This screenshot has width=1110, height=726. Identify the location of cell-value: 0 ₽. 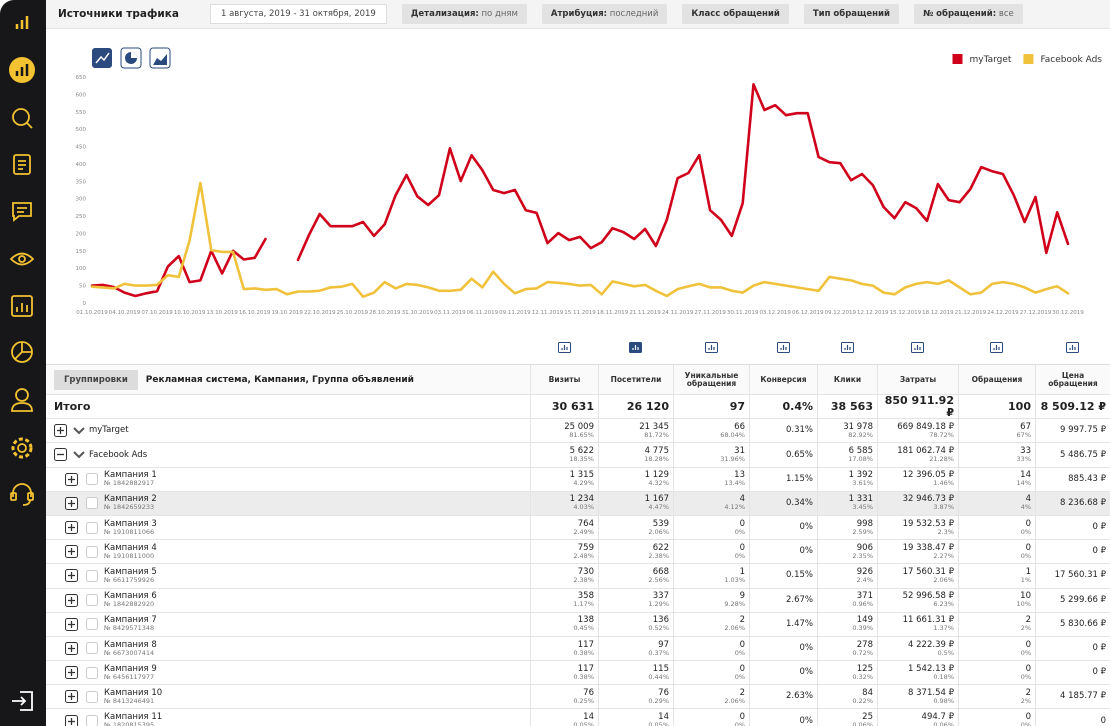
(1099, 672).